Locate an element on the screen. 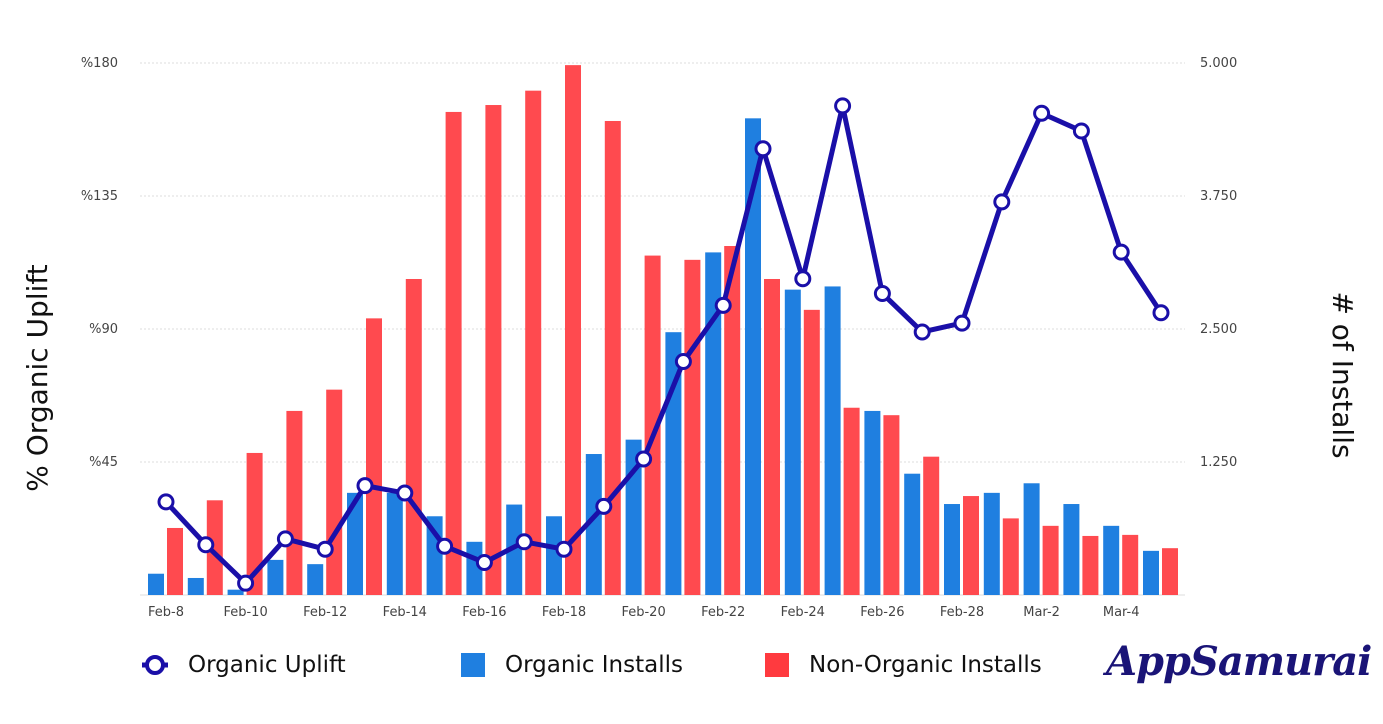 Image resolution: width=1383 pixels, height=724 pixels. x-tick-label: Feb-18 is located at coordinates (564, 612).